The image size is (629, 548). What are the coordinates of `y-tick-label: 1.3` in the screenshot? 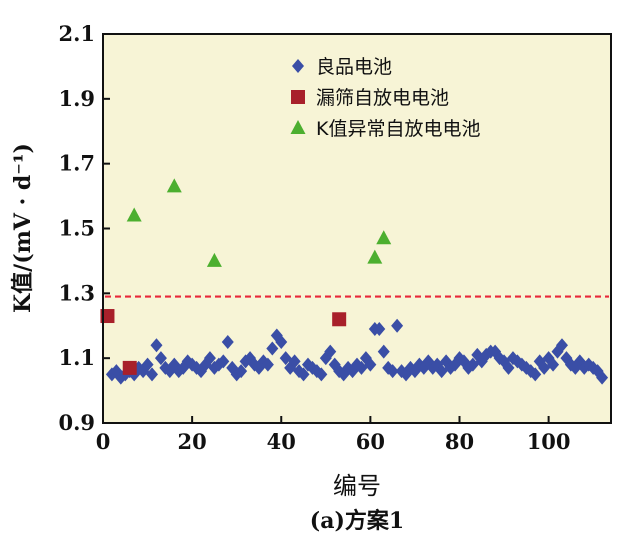 It's located at (76, 292).